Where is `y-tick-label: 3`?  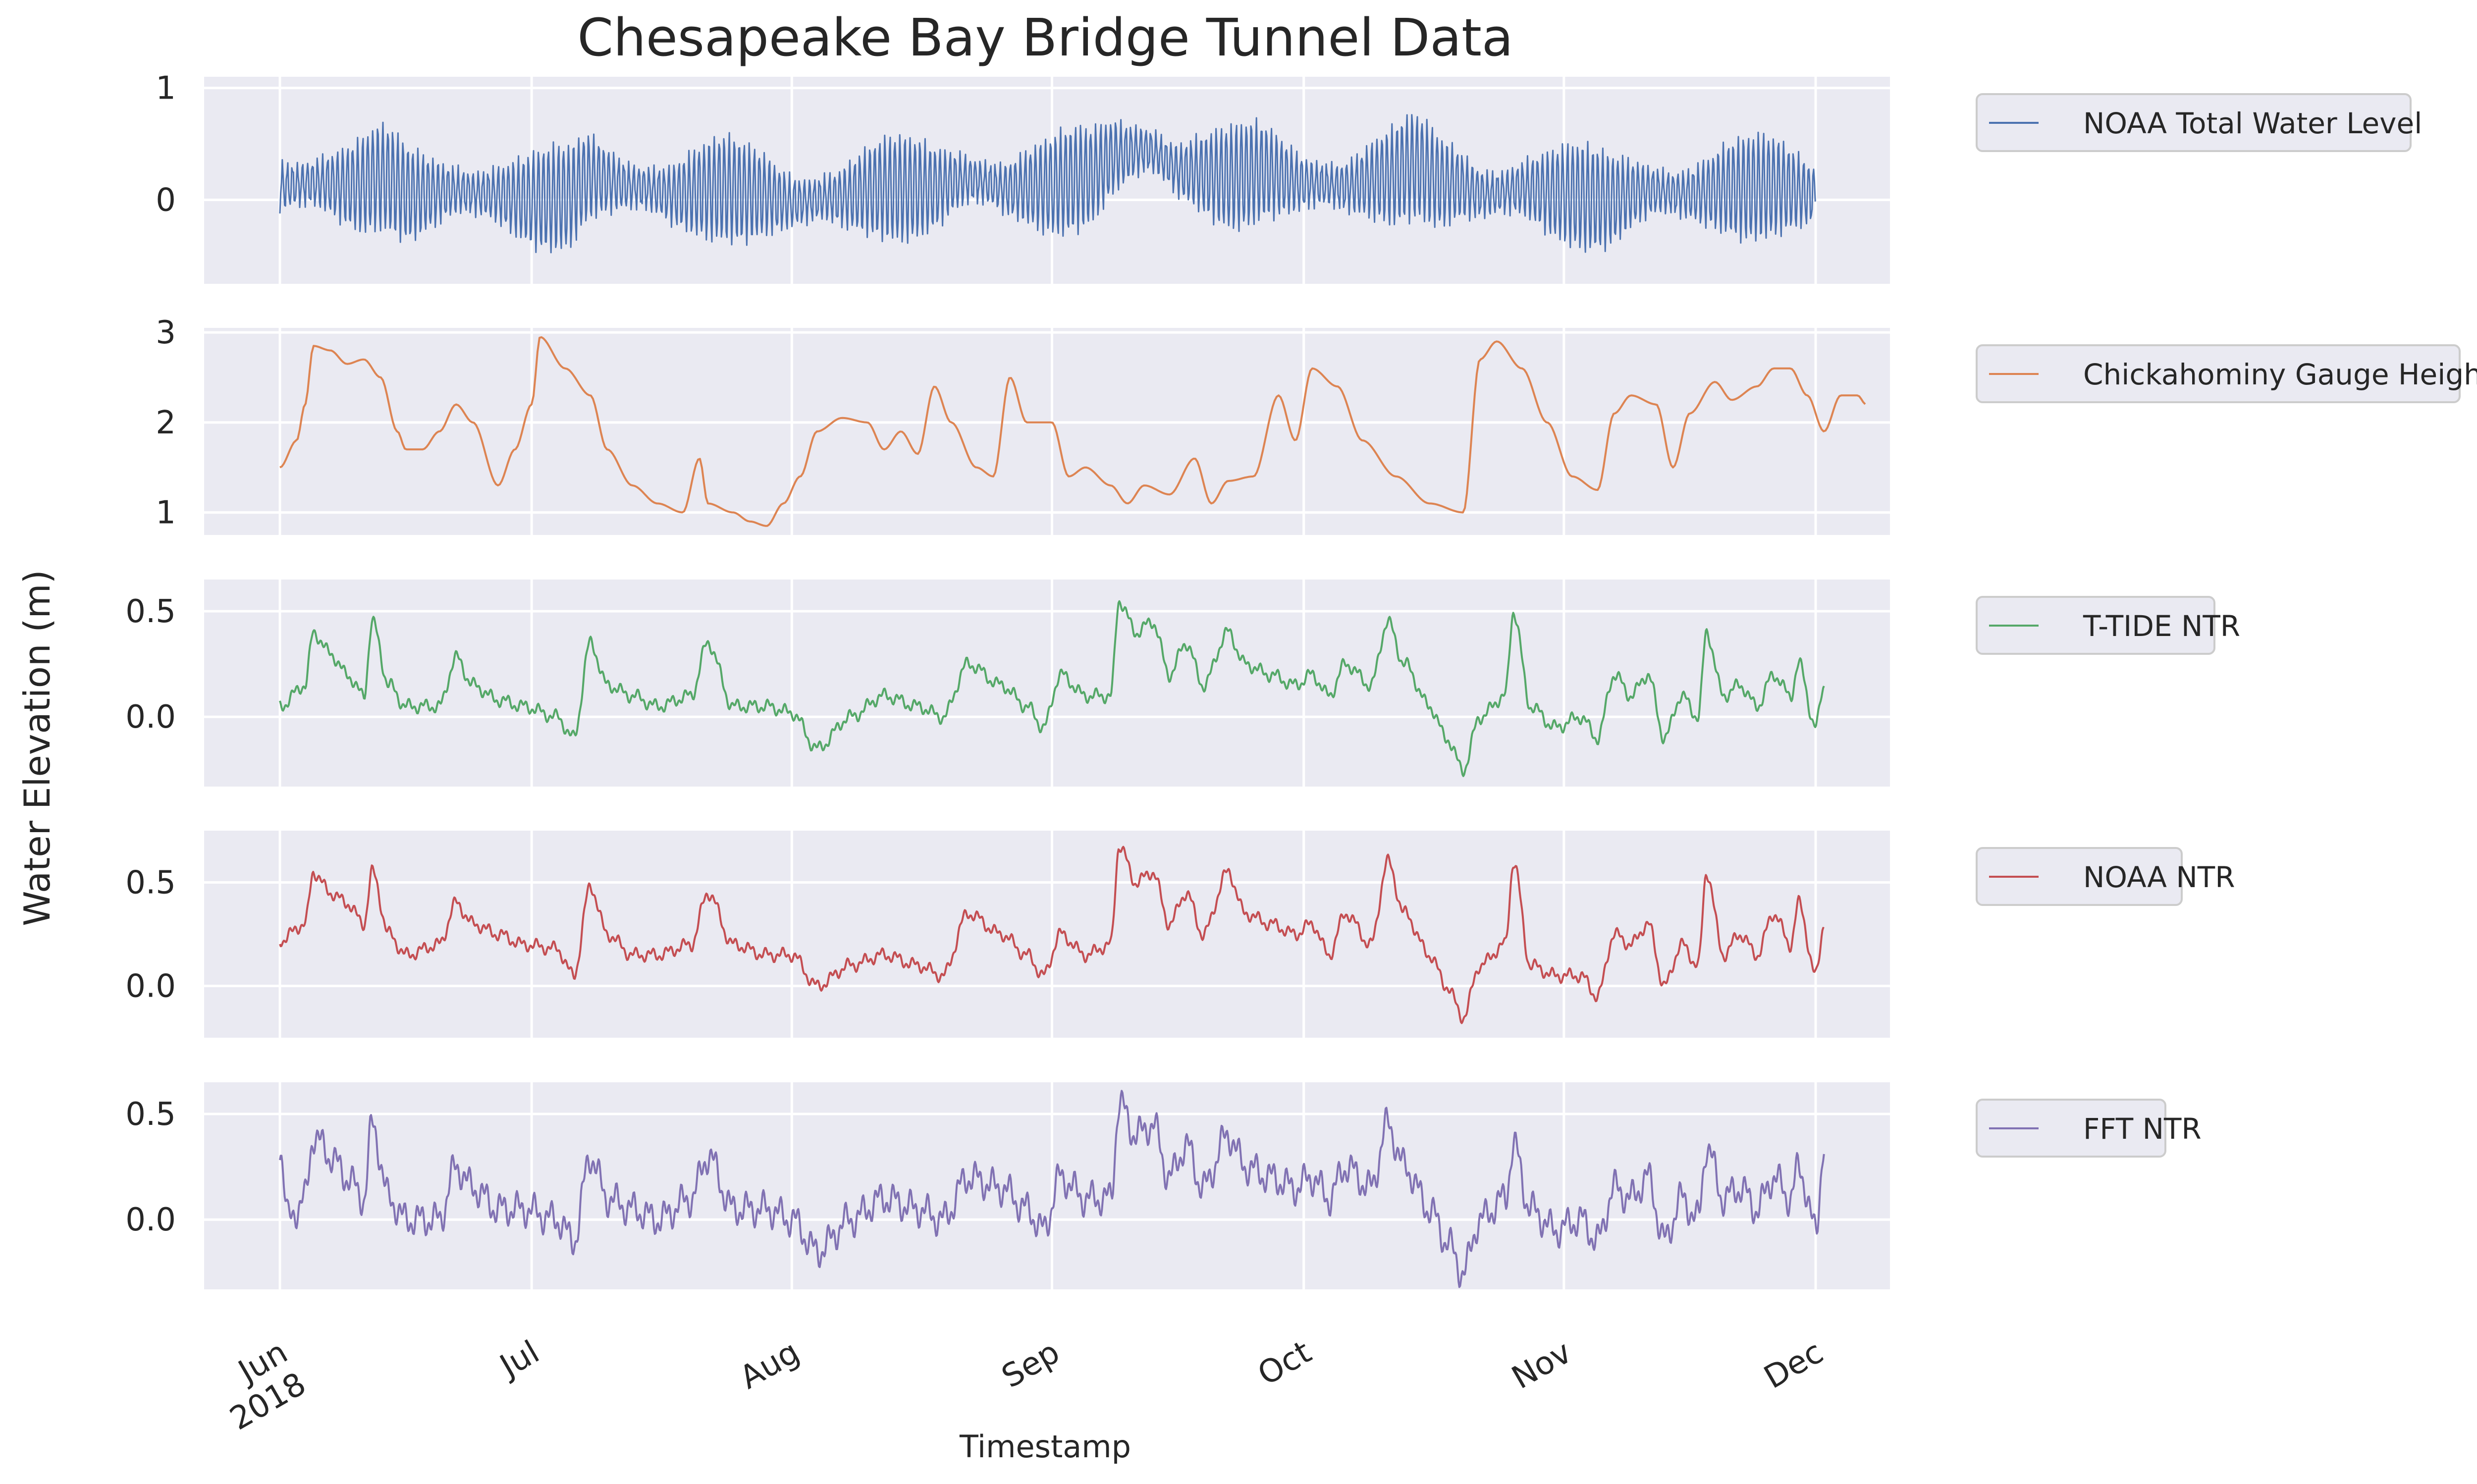 y-tick-label: 3 is located at coordinates (166, 333).